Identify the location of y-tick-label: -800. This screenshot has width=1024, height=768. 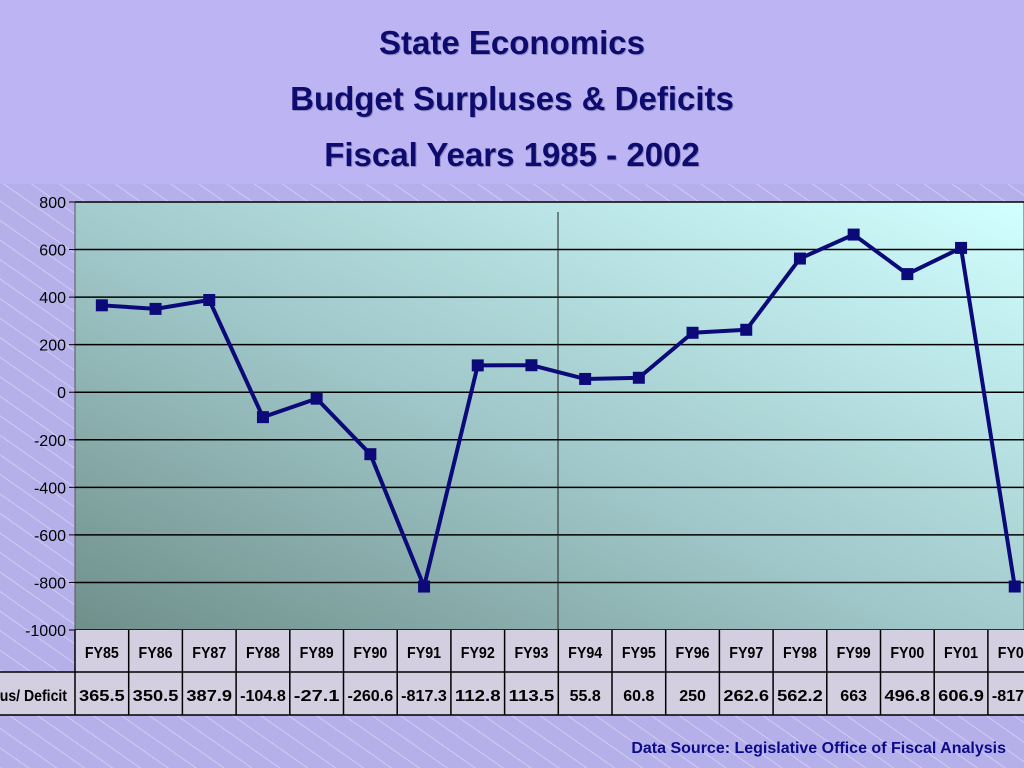
(50, 583).